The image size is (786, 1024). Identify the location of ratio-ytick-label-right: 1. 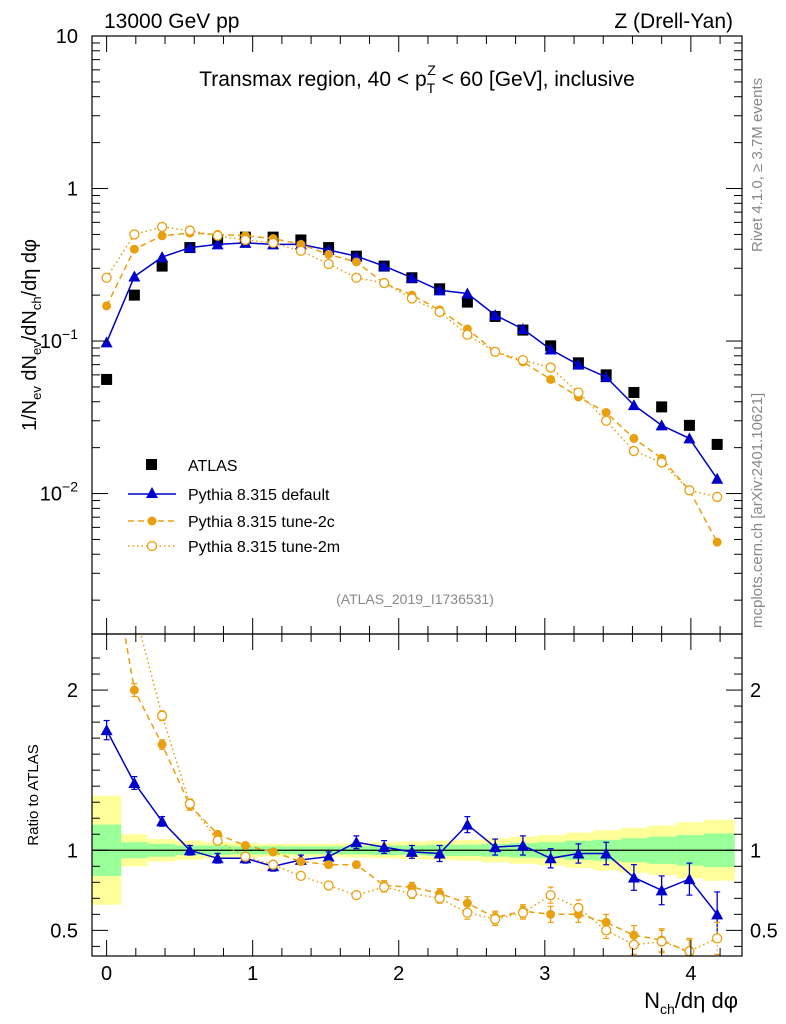
(755, 851).